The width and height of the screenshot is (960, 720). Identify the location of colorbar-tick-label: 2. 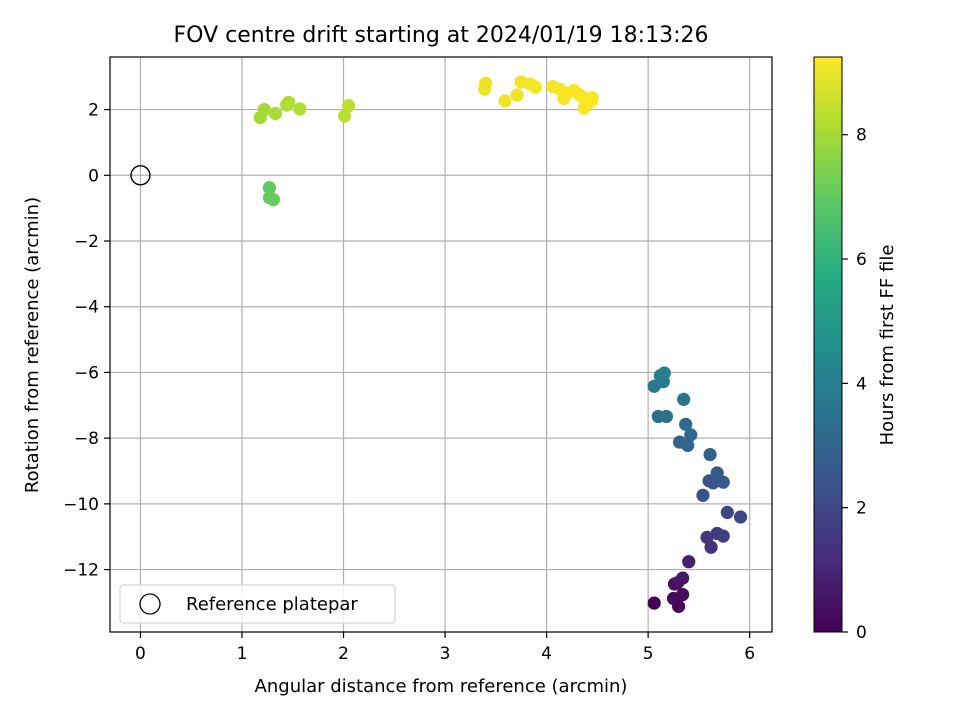
(861, 509).